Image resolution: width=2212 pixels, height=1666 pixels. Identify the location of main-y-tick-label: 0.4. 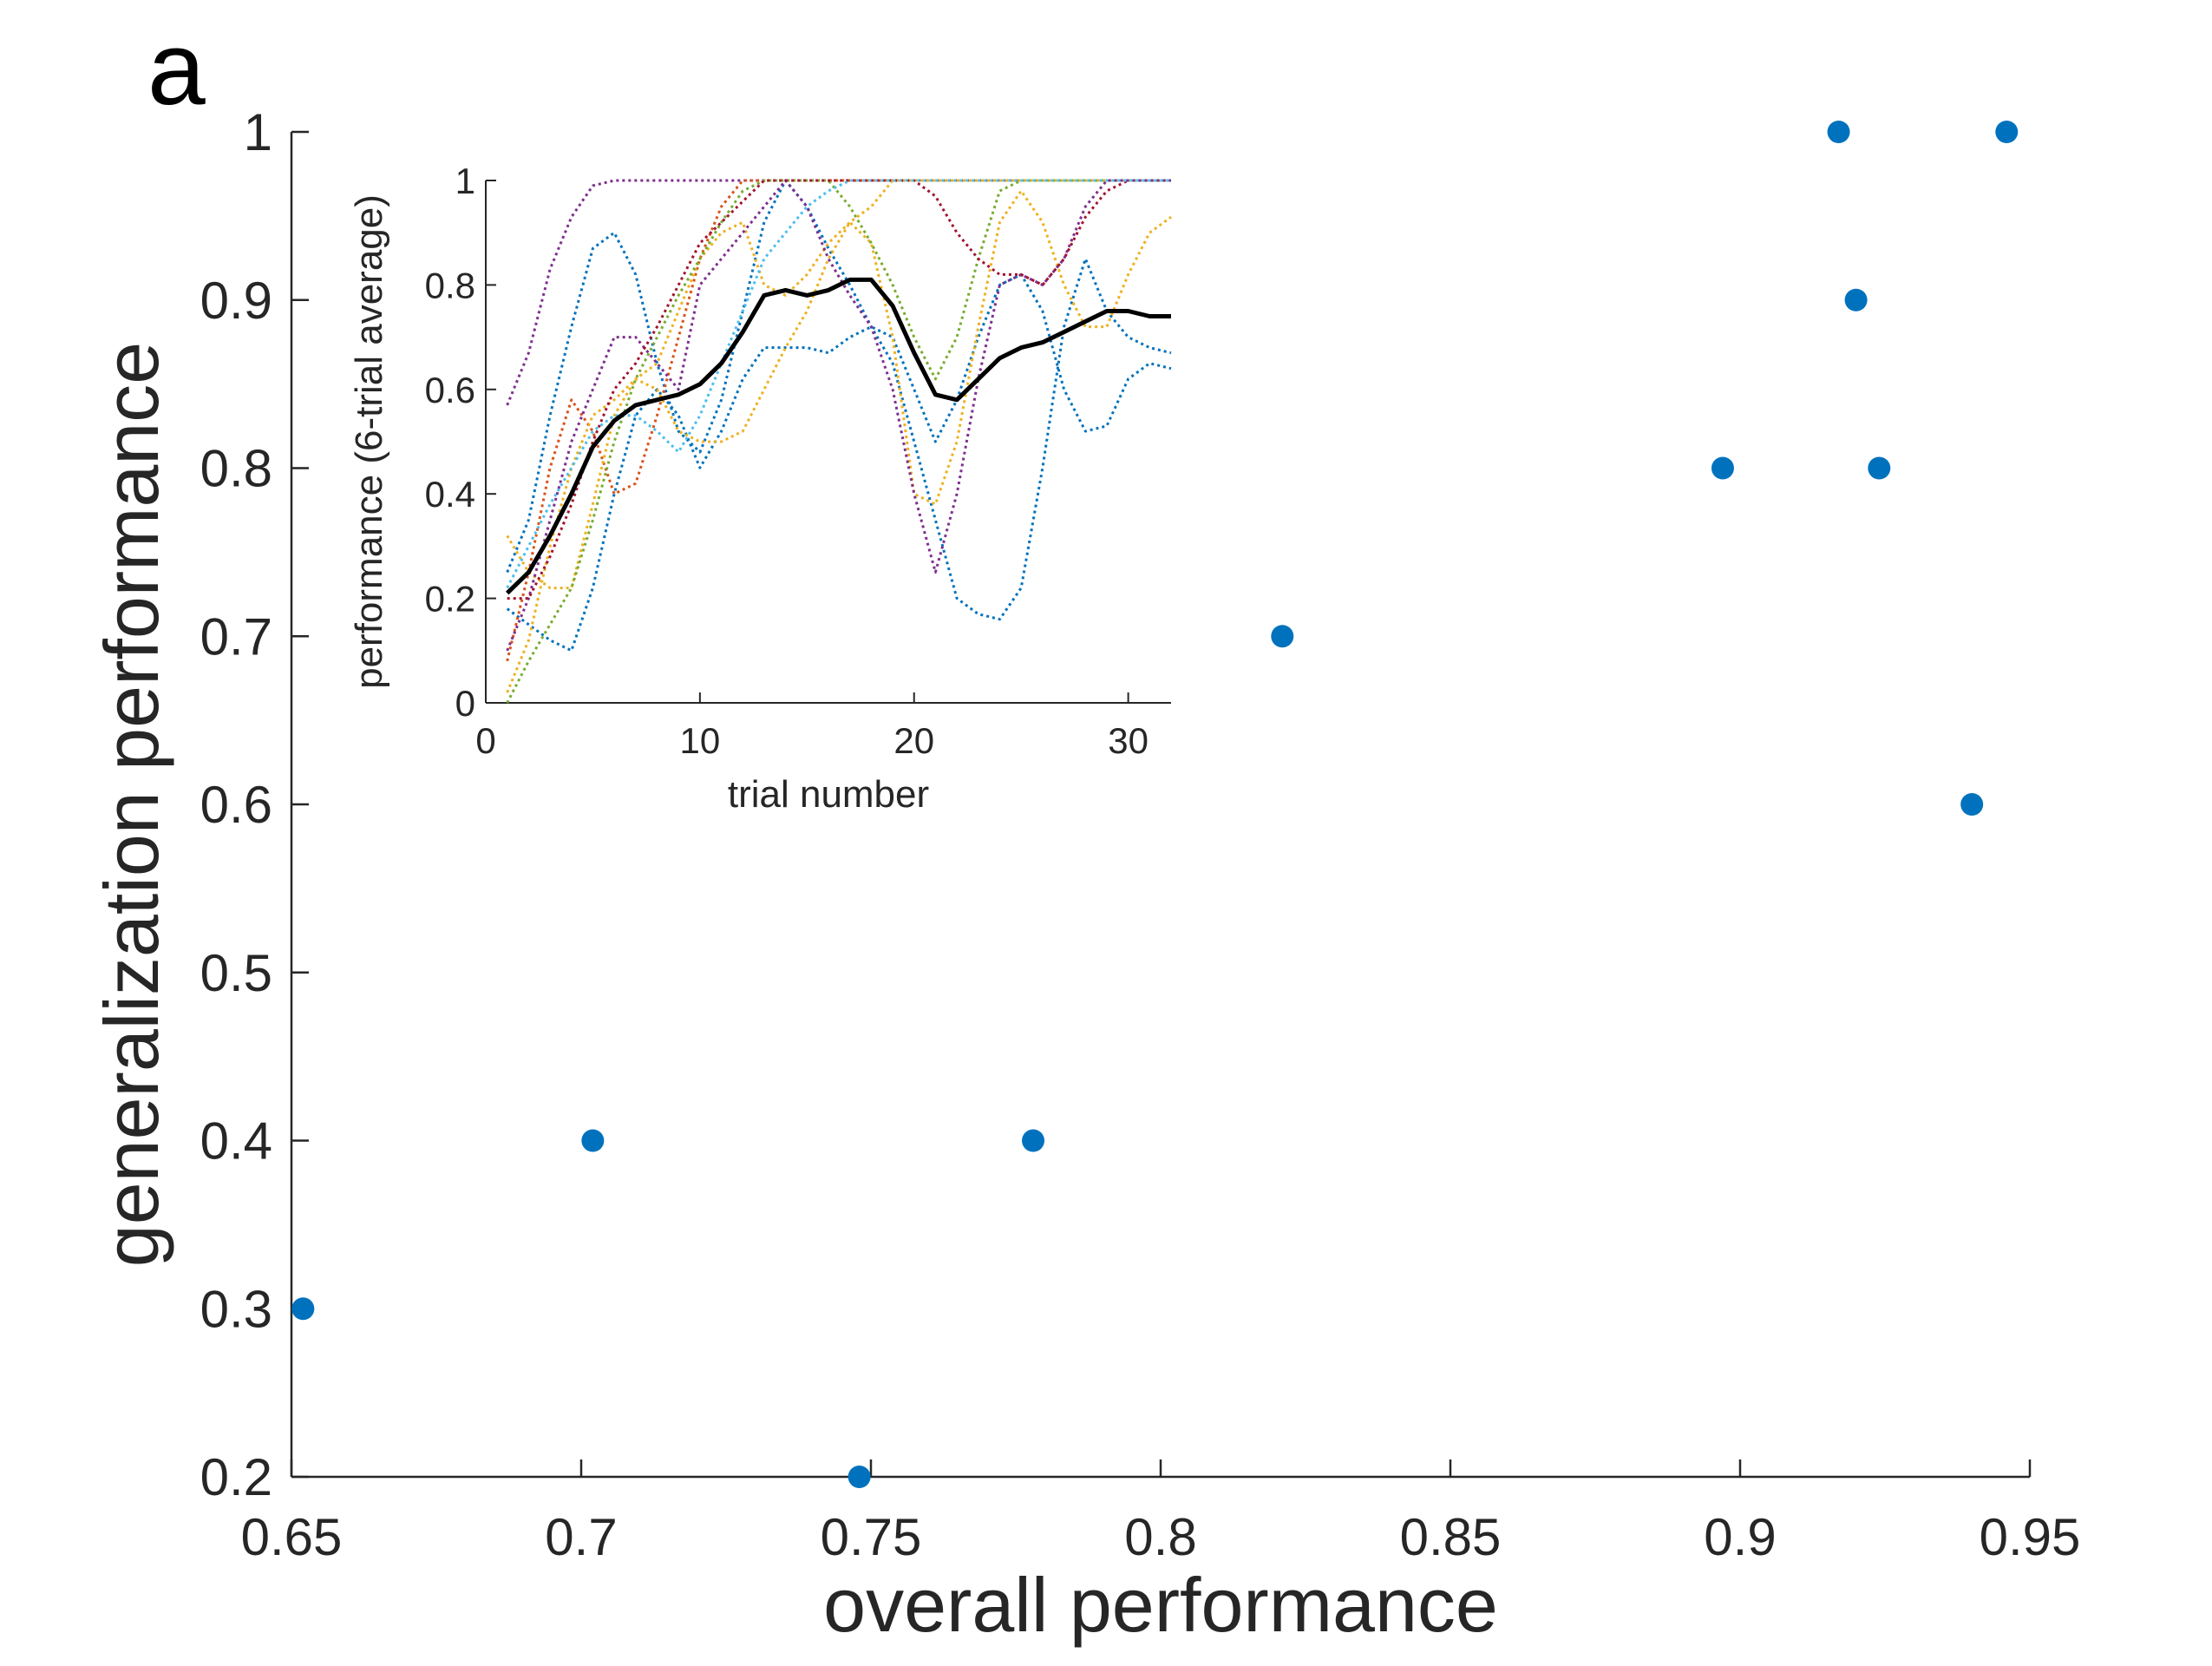
(236, 1141).